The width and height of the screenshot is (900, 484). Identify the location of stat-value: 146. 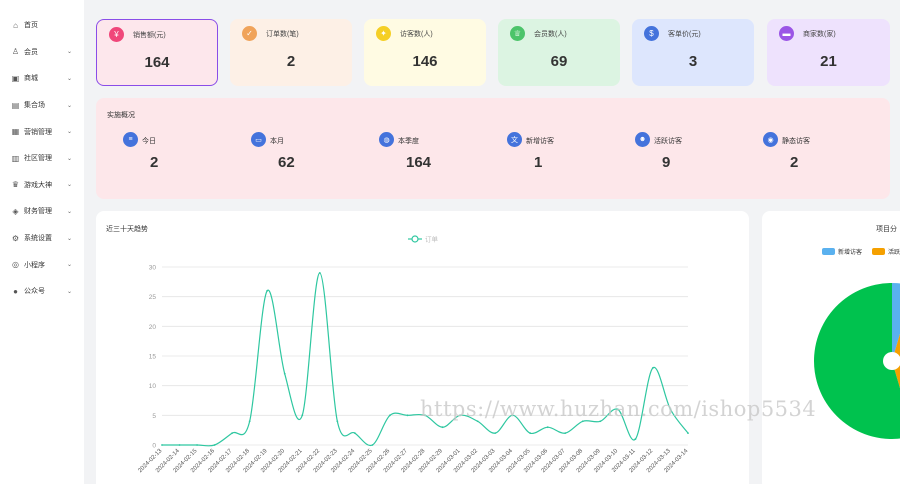
(425, 61).